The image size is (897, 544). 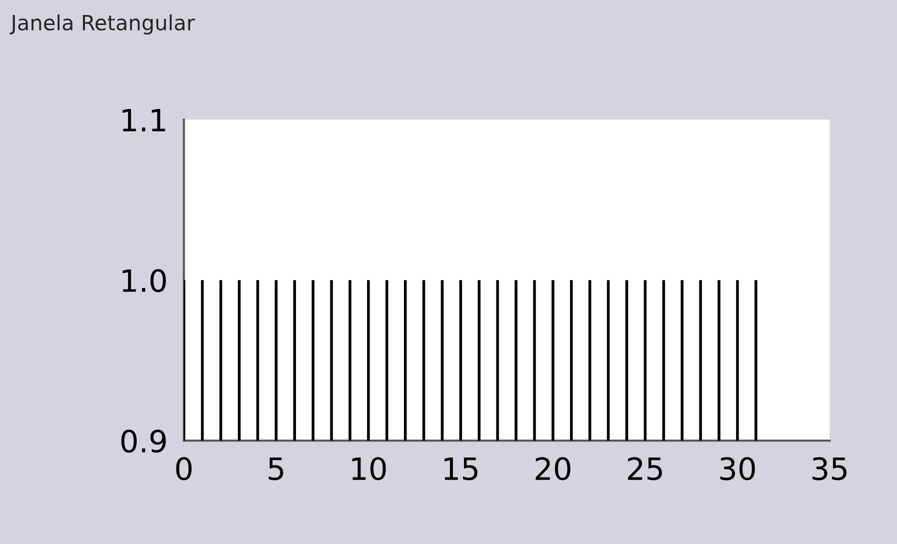 What do you see at coordinates (143, 441) in the screenshot?
I see `y-tick-label: 0.9` at bounding box center [143, 441].